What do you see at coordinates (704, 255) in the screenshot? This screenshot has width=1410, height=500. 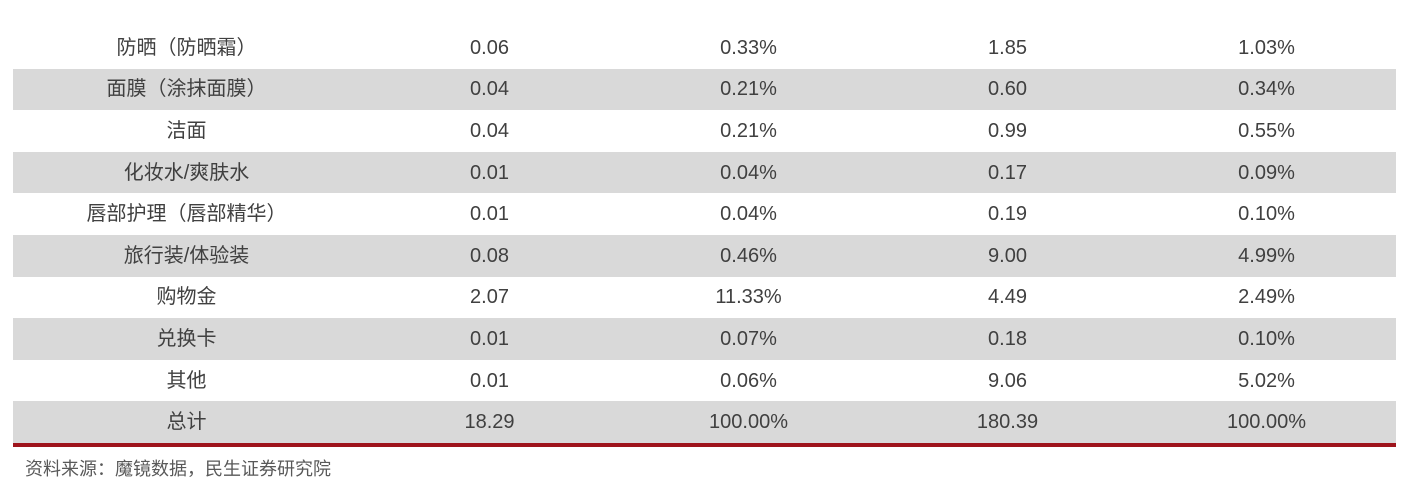 I see `table-row: 旅行装/体验装 0.08 0.46% 9.00 4.99%` at bounding box center [704, 255].